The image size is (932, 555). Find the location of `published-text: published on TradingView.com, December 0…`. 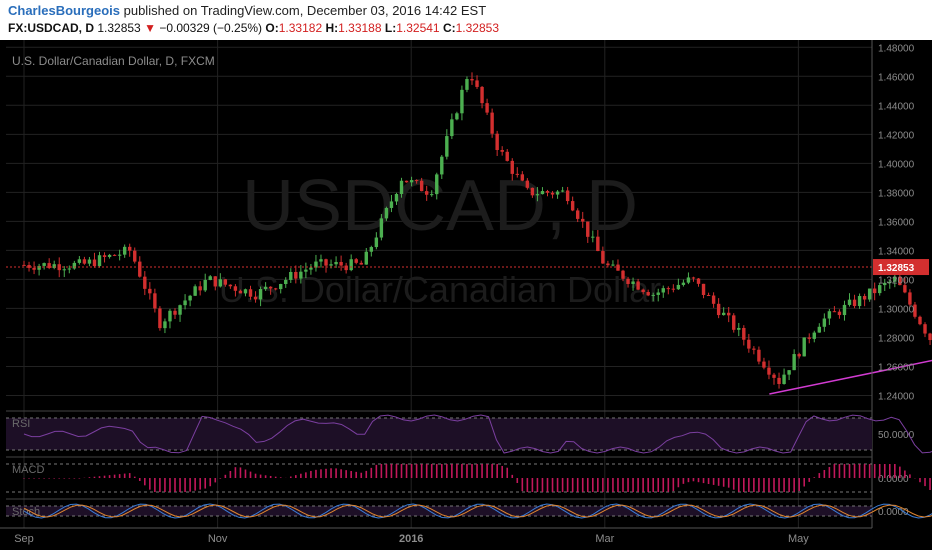

published-text: published on TradingView.com, December 0… is located at coordinates (305, 10).